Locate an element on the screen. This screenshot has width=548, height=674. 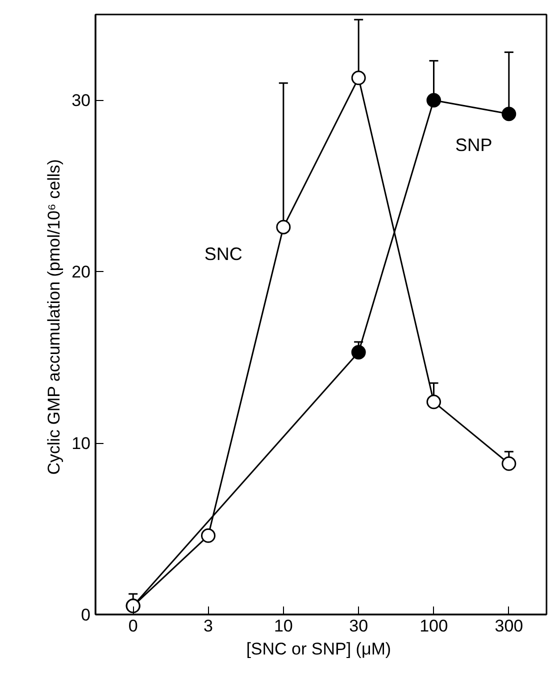
y-axis-title: Cyclic GMP accumulation (pmol/10⁶ cells) is located at coordinates (54, 317).